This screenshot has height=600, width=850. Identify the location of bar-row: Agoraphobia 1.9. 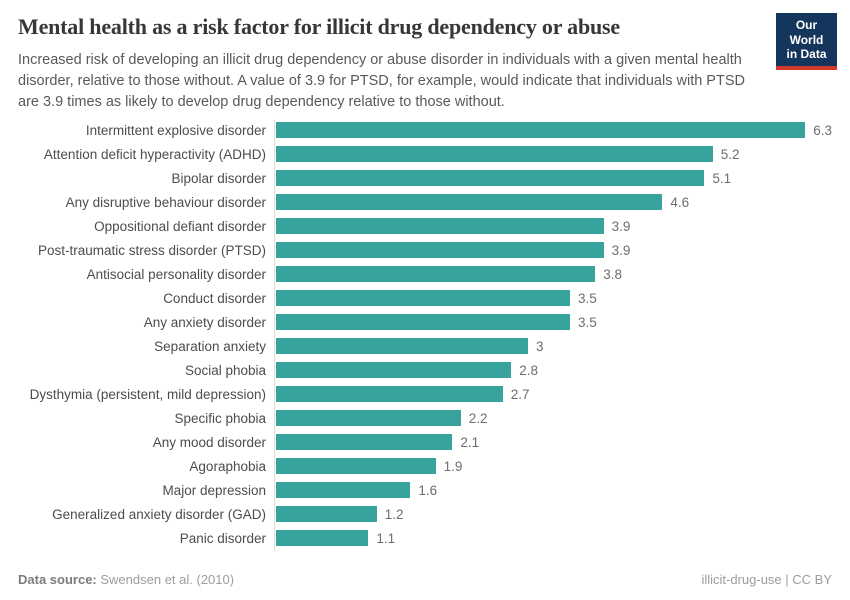
(425, 466).